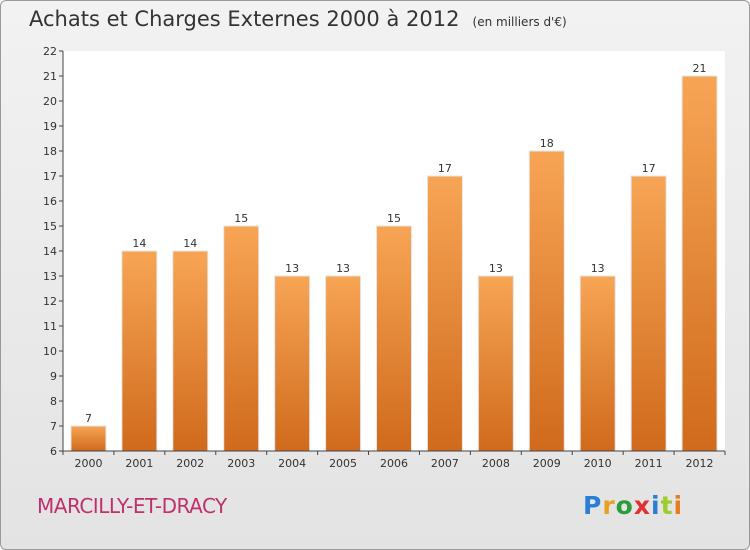  I want to click on bar-2001, so click(139, 351).